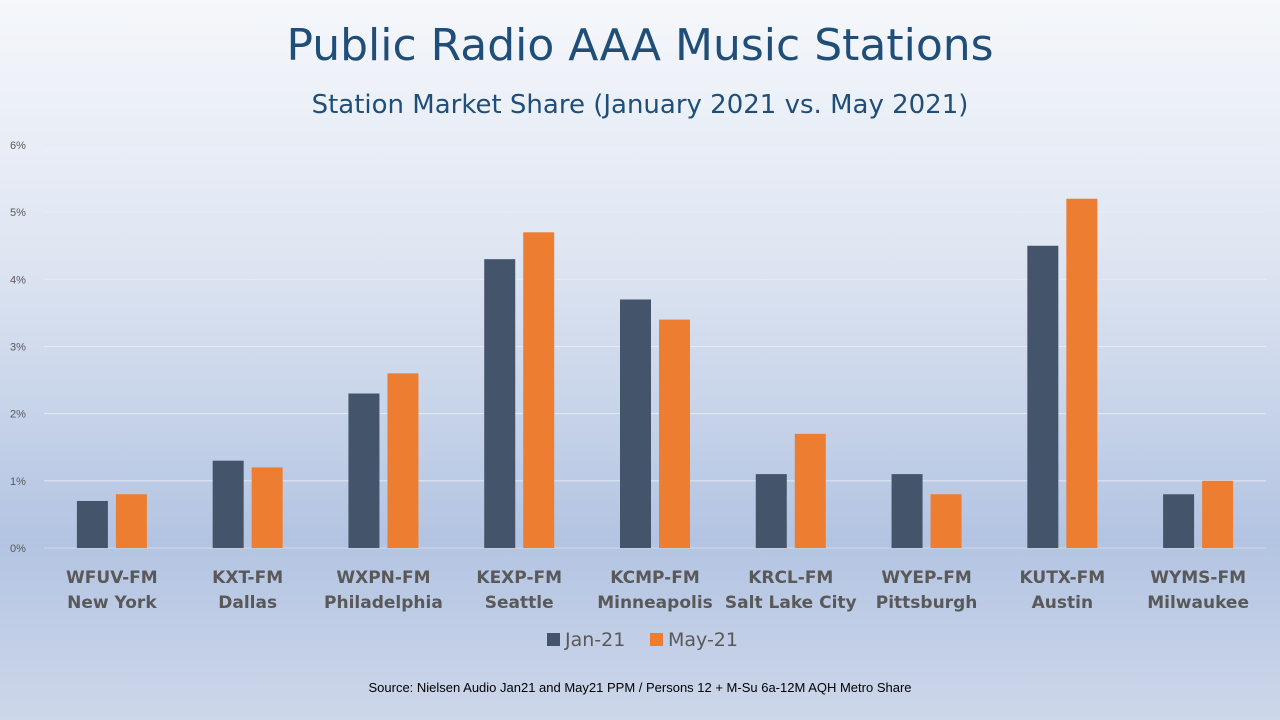  I want to click on x-tick-label-station: KXT-FM, so click(247, 578).